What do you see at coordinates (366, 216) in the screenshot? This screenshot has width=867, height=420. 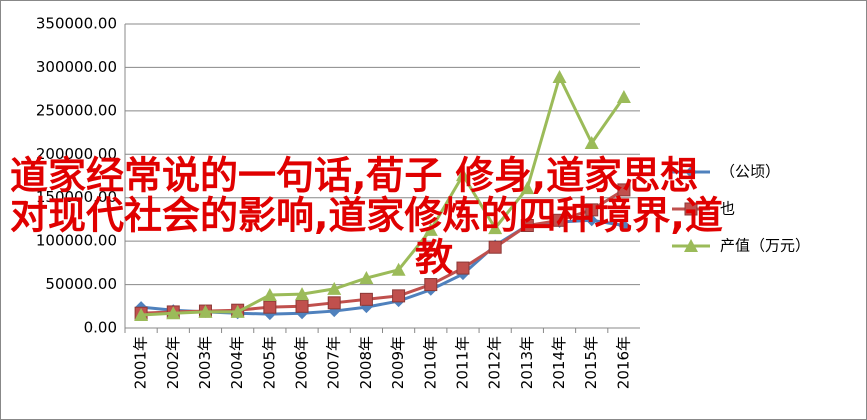 I see `overlay-text: 对现代社会的影响,道家修炼的四种境界,道` at bounding box center [366, 216].